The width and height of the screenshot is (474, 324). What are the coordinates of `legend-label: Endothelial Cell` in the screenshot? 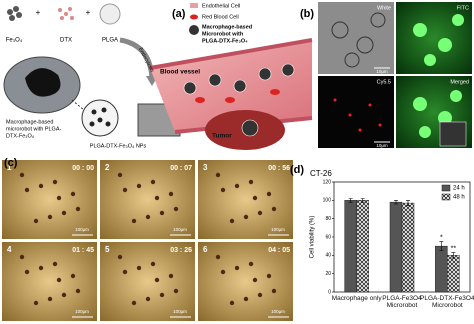 It's located at (221, 6).